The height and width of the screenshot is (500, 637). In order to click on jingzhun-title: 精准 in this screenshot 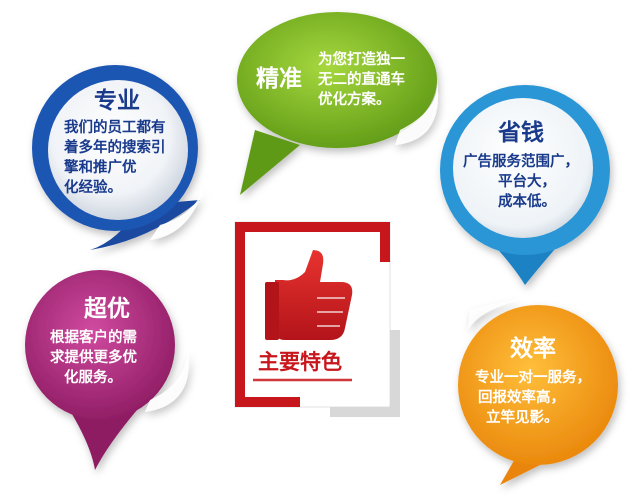, I will do `click(279, 79)`.